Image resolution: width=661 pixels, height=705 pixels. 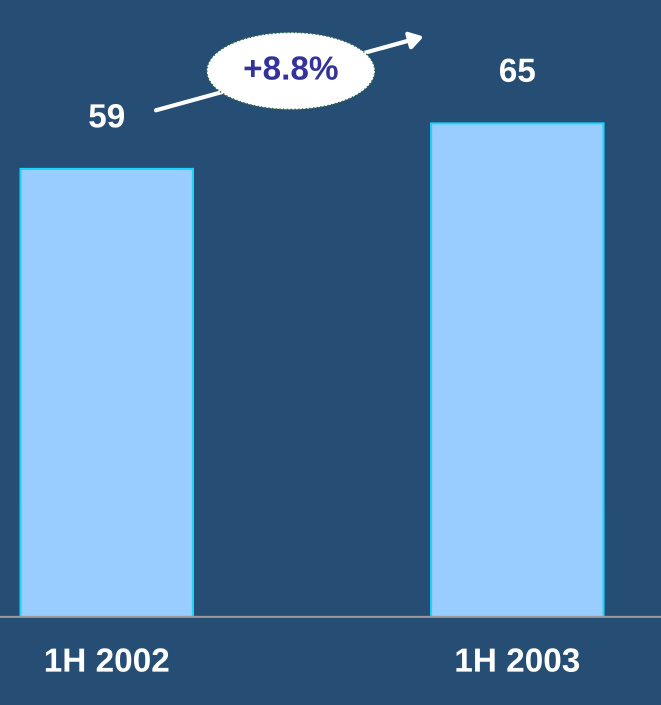 I want to click on x-tick-label: 1H 2003, so click(x=518, y=660).